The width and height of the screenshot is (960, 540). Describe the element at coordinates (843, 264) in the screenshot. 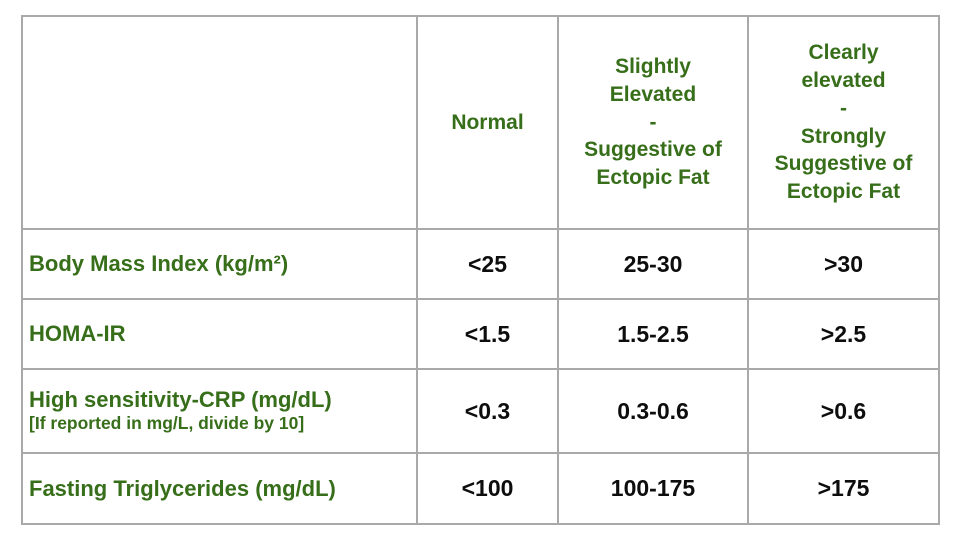

I see `cell-bmi-clearly-elevated: >30` at that location.